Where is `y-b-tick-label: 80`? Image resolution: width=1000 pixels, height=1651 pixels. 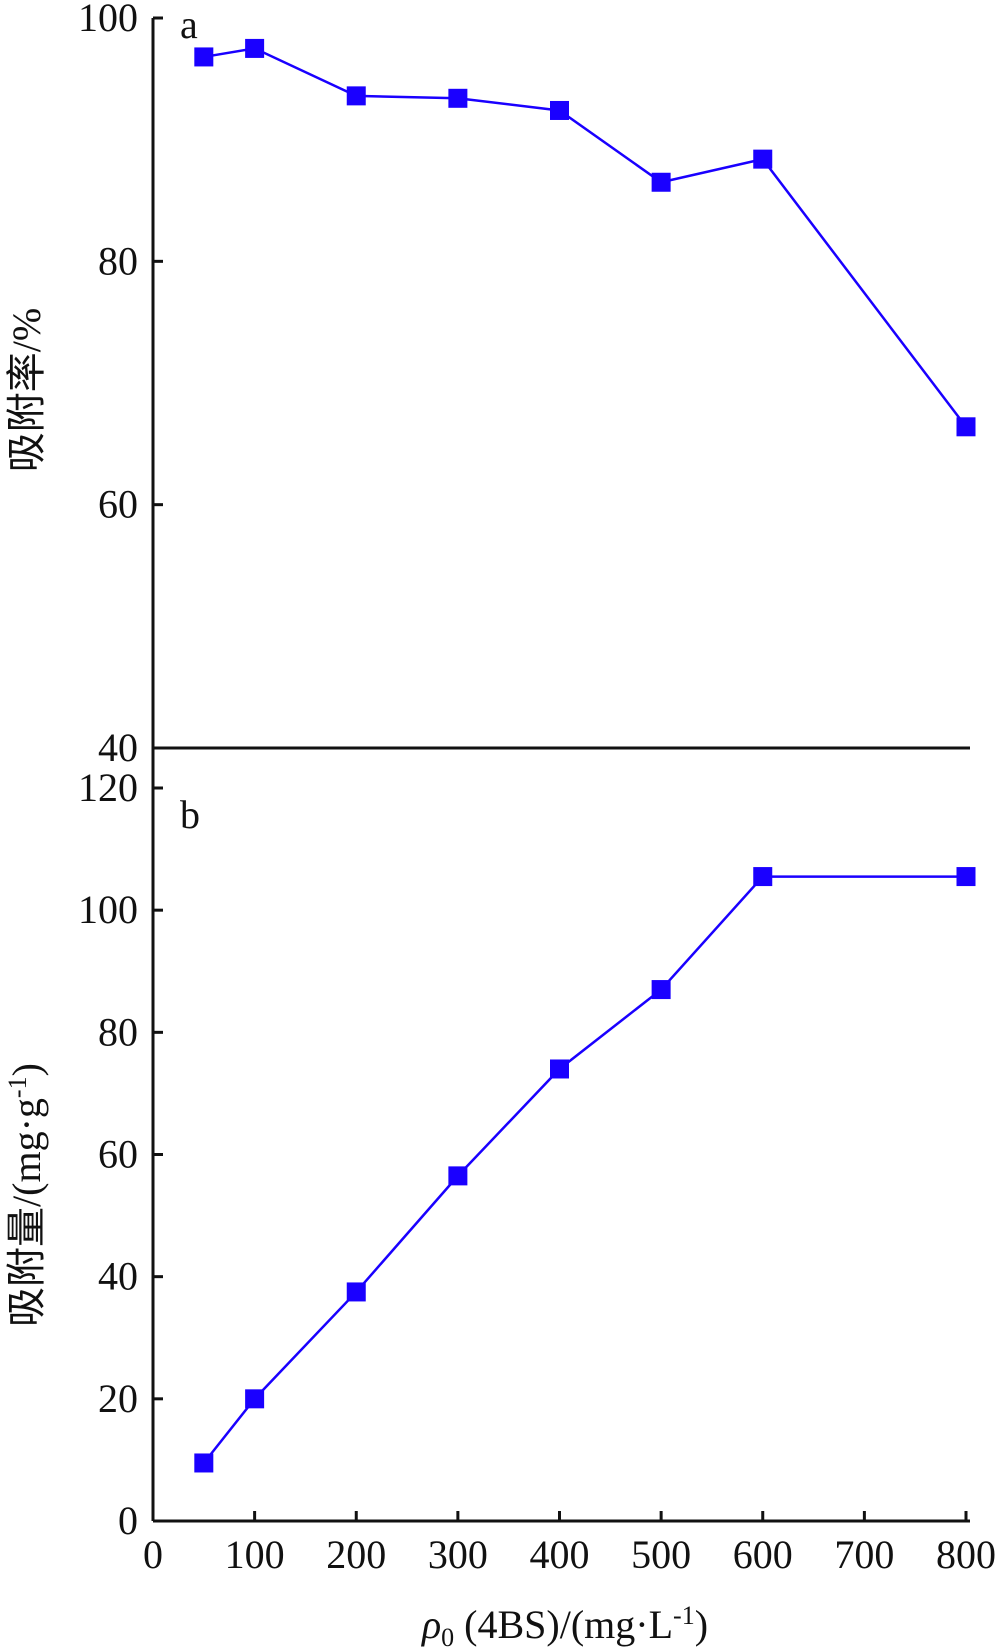
y-b-tick-label: 80 is located at coordinates (118, 1031).